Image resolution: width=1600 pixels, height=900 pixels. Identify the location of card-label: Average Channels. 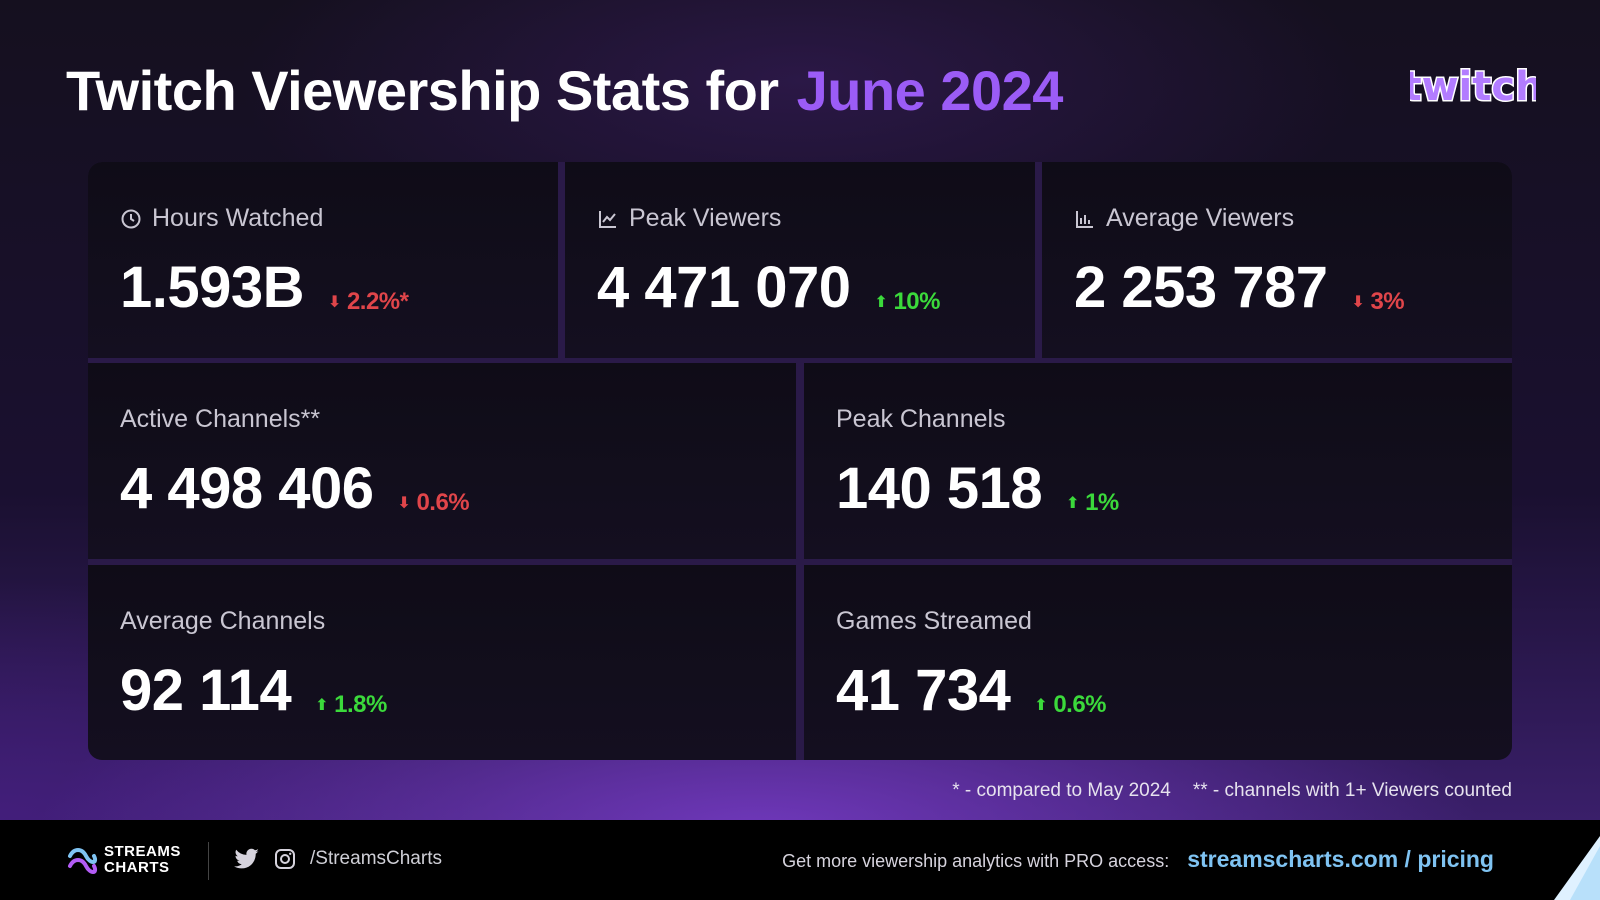
(223, 621).